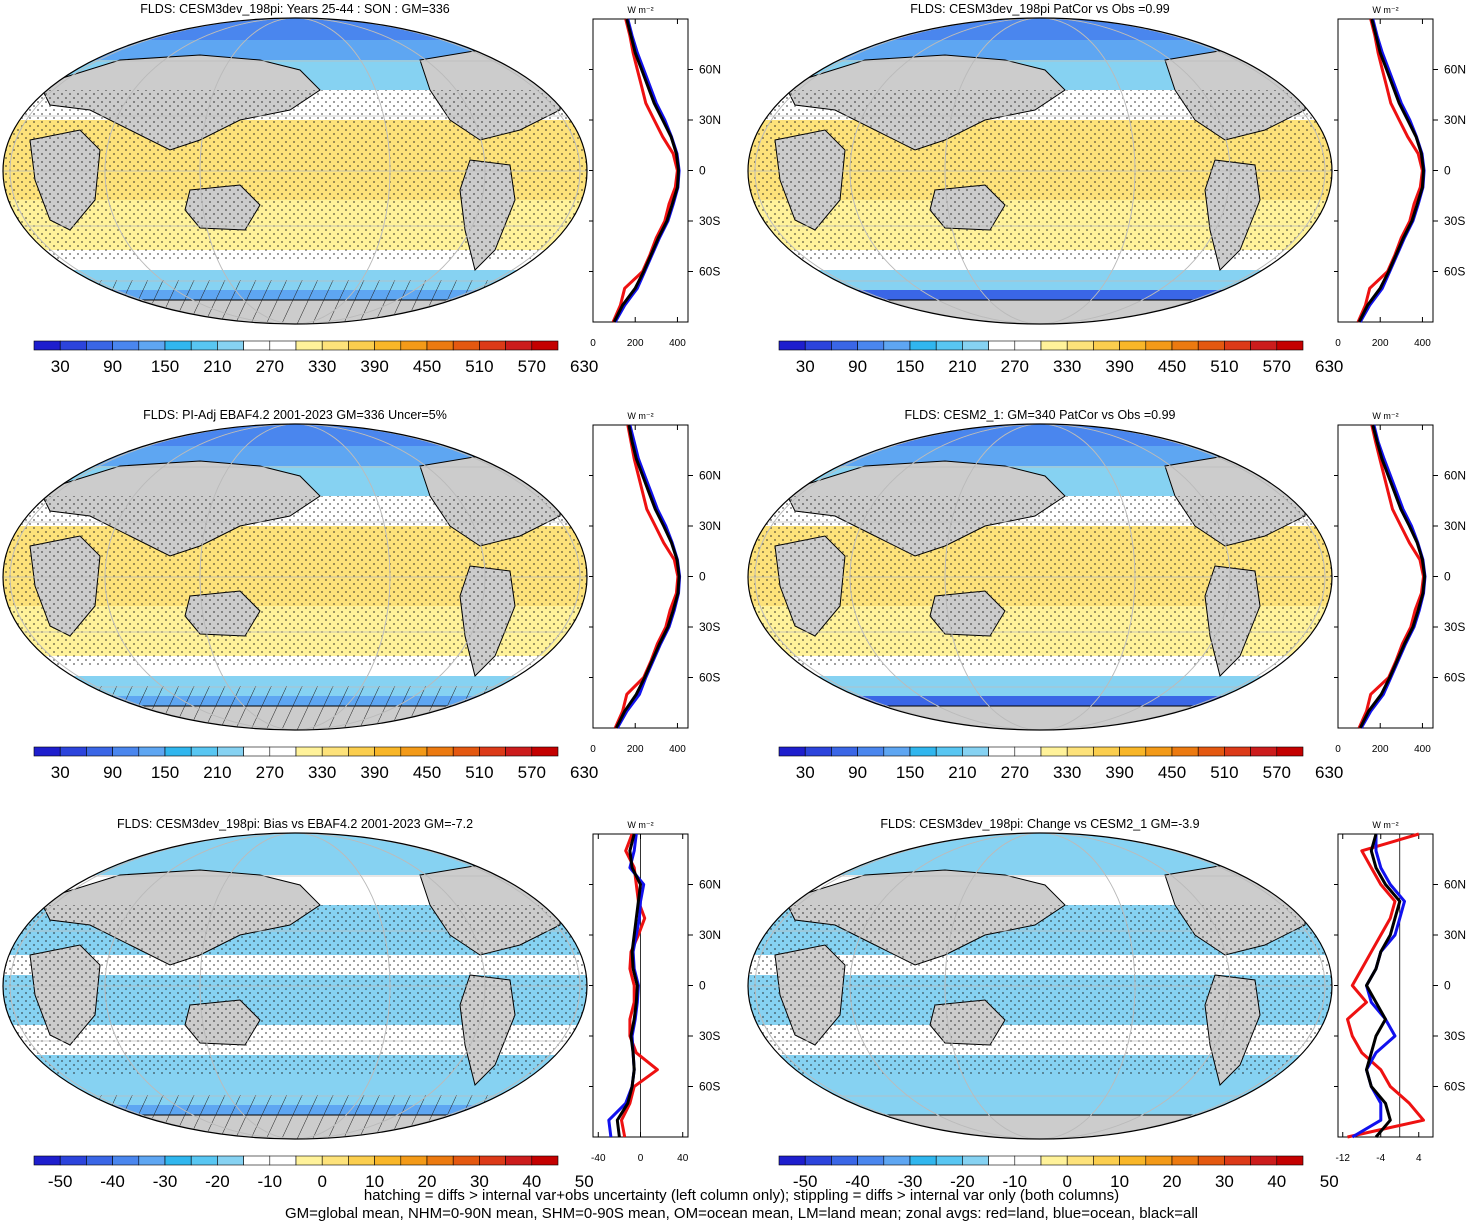  Describe the element at coordinates (112, 1181) in the screenshot. I see `colorbar-label: -40` at that location.